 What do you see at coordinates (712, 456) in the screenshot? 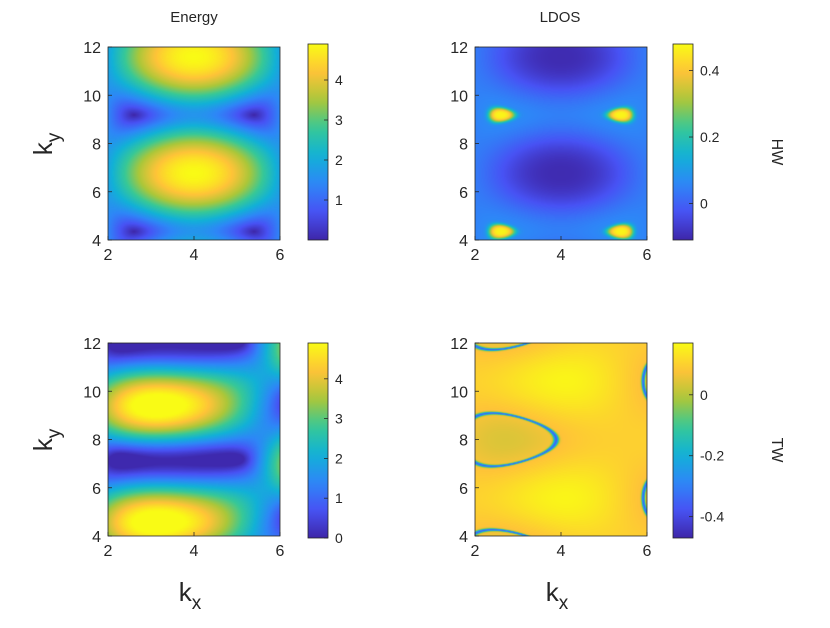
I see `colorbar-tick-label: -0.2` at bounding box center [712, 456].